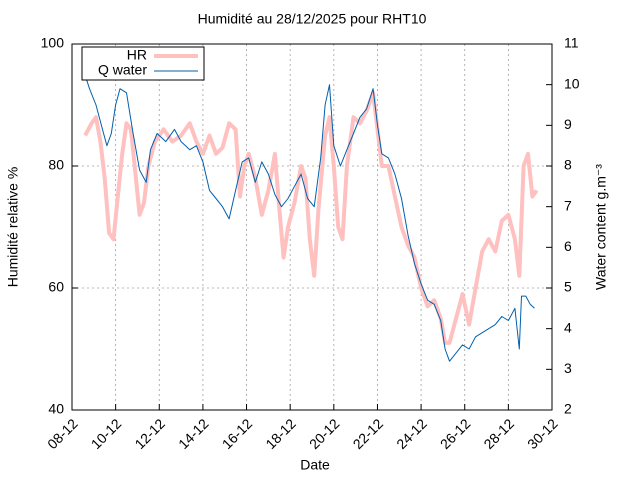  I want to click on y2-tick-label: 2, so click(568, 409).